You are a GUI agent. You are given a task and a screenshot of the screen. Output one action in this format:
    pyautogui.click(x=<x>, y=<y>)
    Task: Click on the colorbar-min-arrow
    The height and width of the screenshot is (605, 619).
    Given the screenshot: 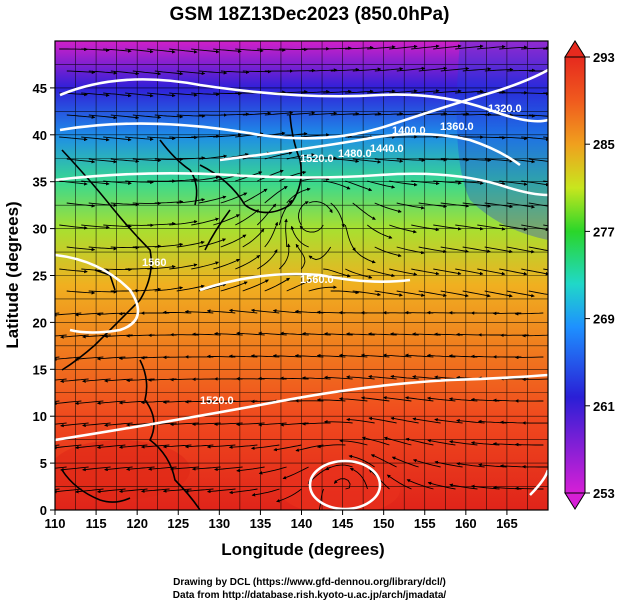 What is the action you would take?
    pyautogui.click(x=575, y=501)
    